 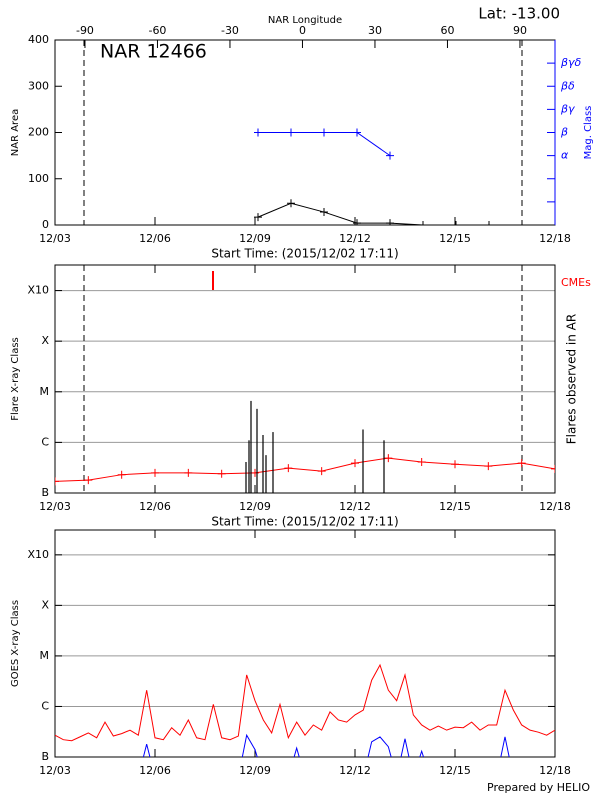 What do you see at coordinates (447, 30) in the screenshot?
I see `x2-tick-label: 60` at bounding box center [447, 30].